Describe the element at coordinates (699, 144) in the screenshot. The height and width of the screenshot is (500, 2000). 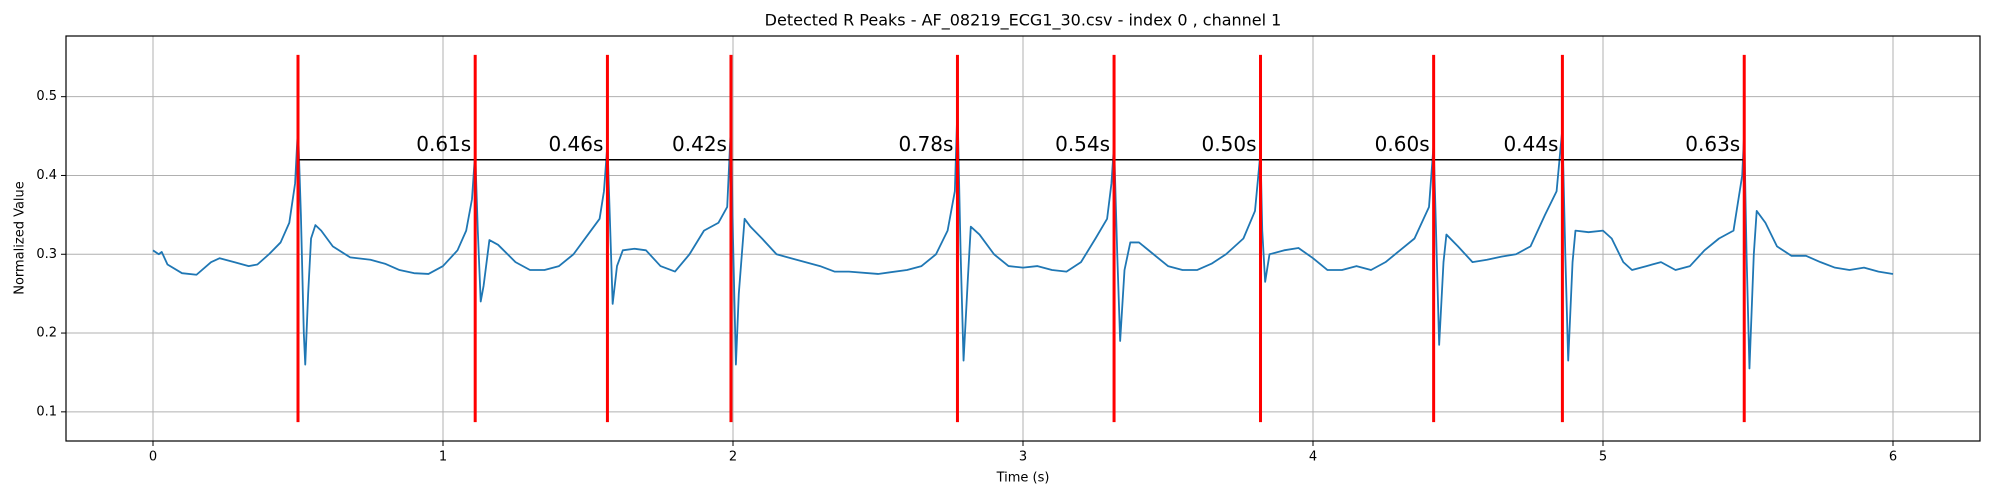
I see `interval-label: 0.42s` at that location.